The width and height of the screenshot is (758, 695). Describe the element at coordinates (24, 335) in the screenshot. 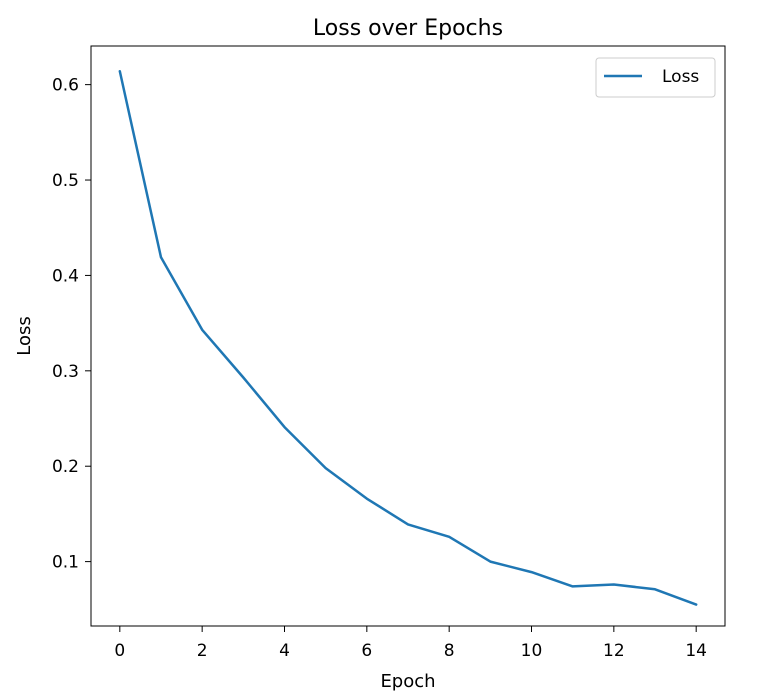

I see `y-axis-label: Loss` at that location.